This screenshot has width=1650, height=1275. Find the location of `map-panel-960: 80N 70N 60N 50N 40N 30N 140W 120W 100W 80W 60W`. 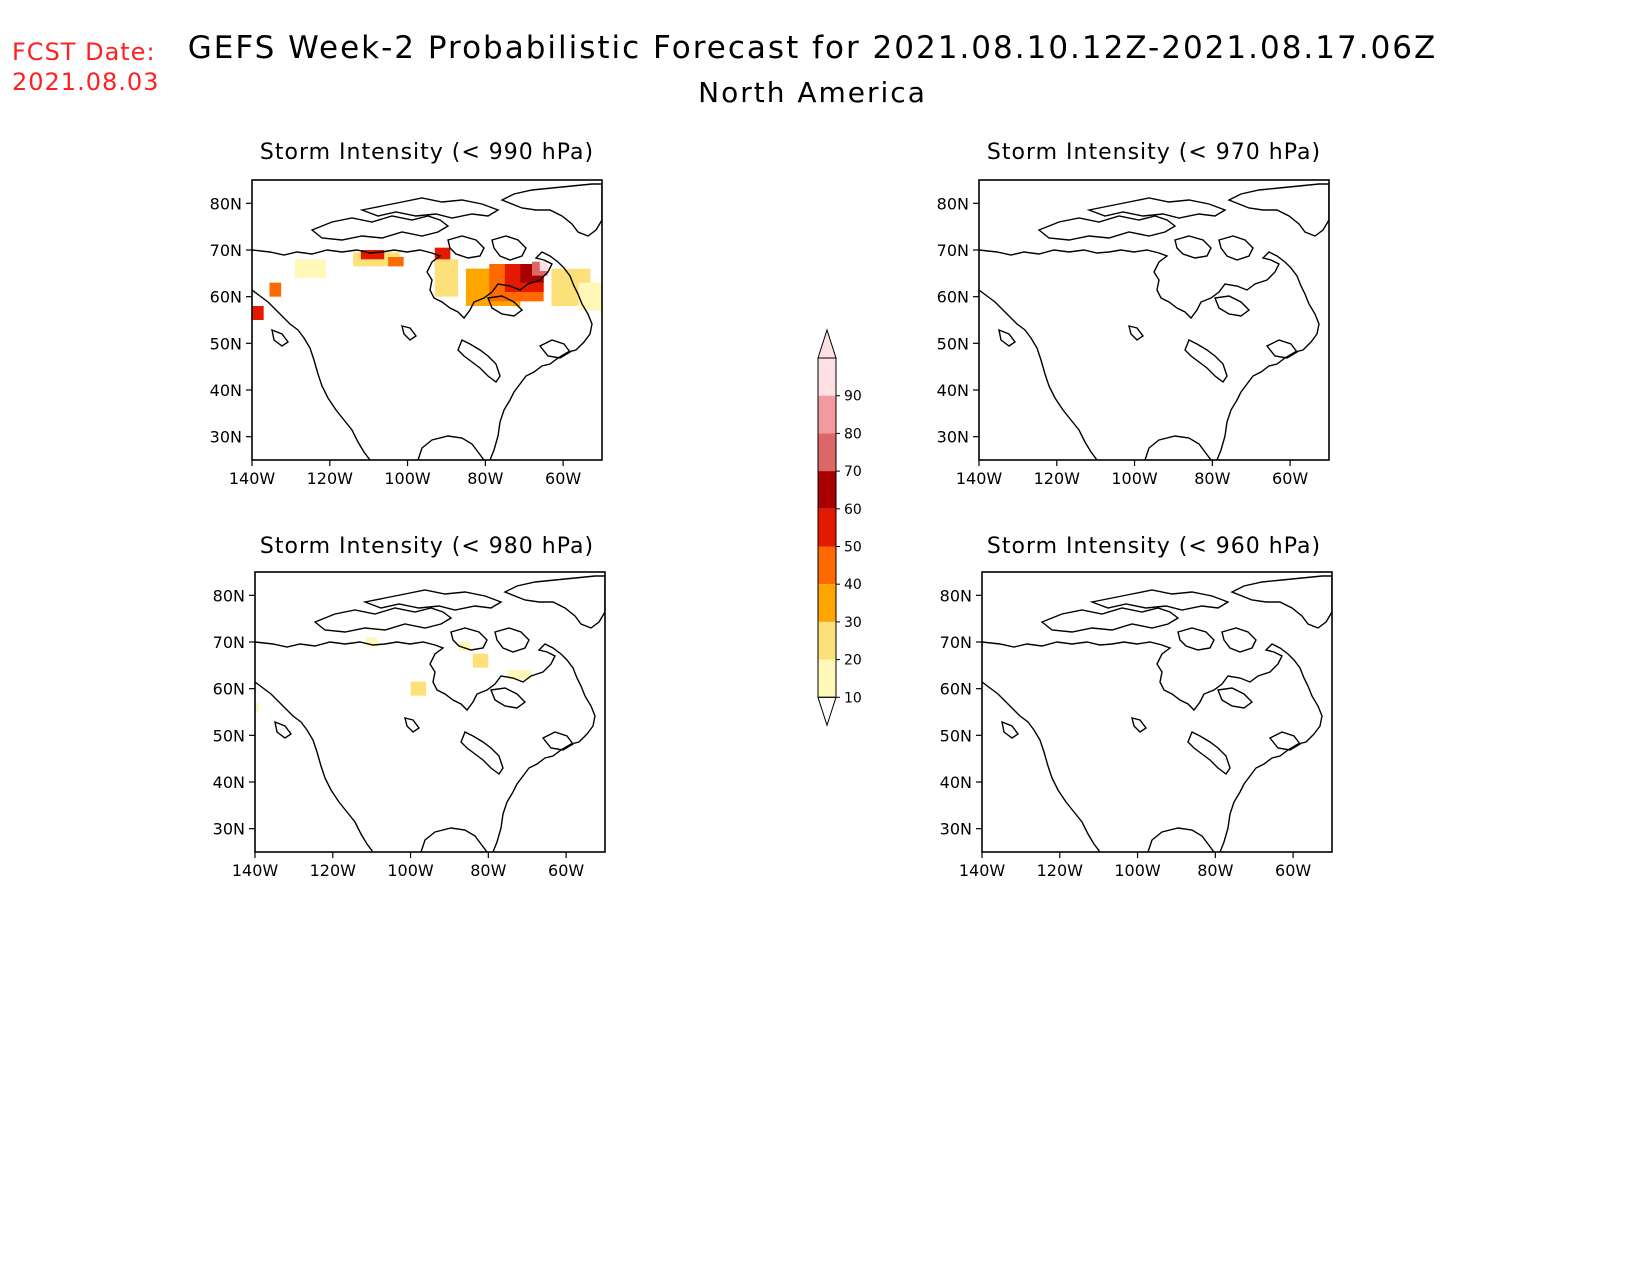

map-panel-960: 80N 70N 60N 50N 40N 30N 140W 120W 100W 80W 60W is located at coordinates (1136, 725).